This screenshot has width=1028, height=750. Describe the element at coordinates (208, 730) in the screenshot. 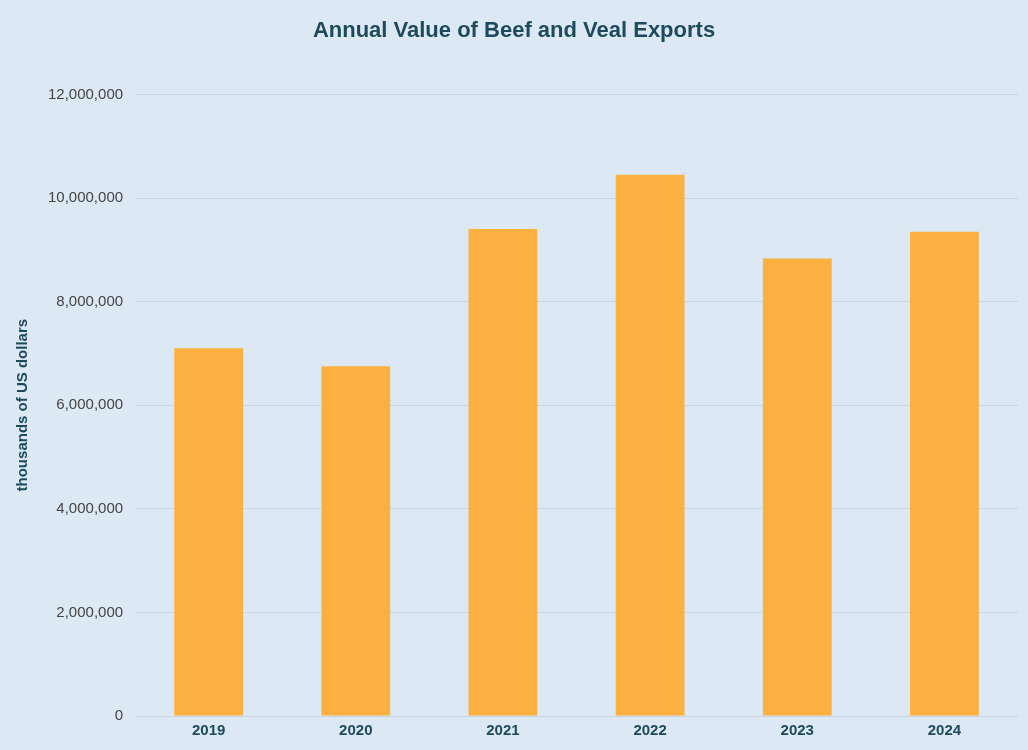

I see `x-tick-label: 2019` at that location.